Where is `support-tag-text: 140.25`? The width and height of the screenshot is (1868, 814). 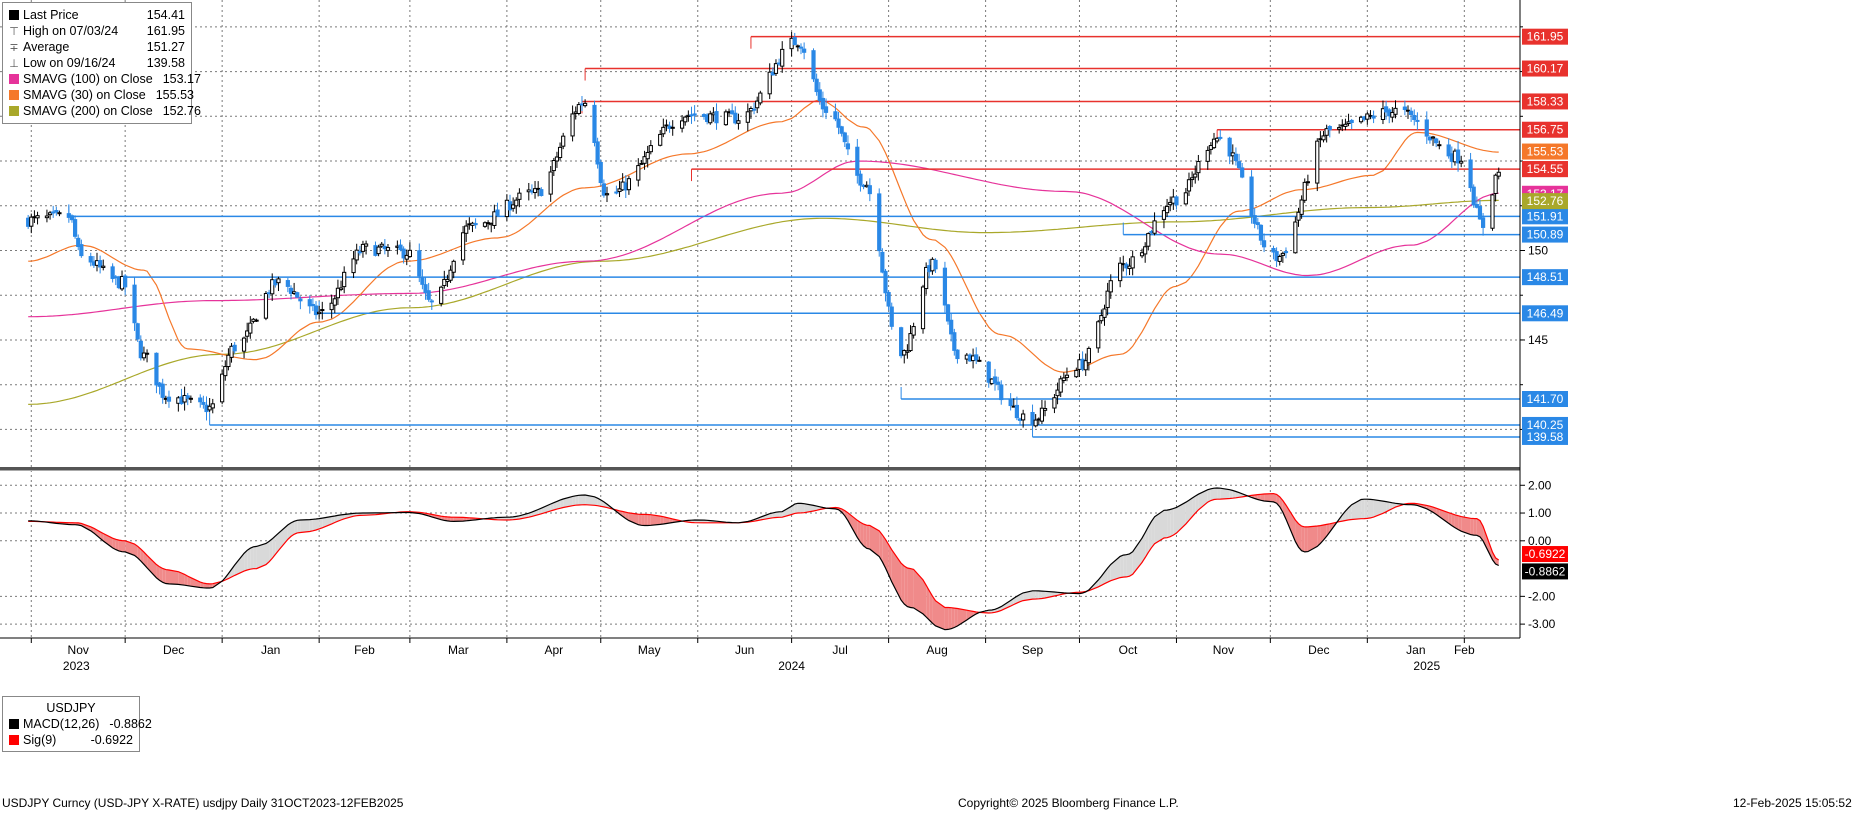
support-tag-text: 140.25 is located at coordinates (1545, 425).